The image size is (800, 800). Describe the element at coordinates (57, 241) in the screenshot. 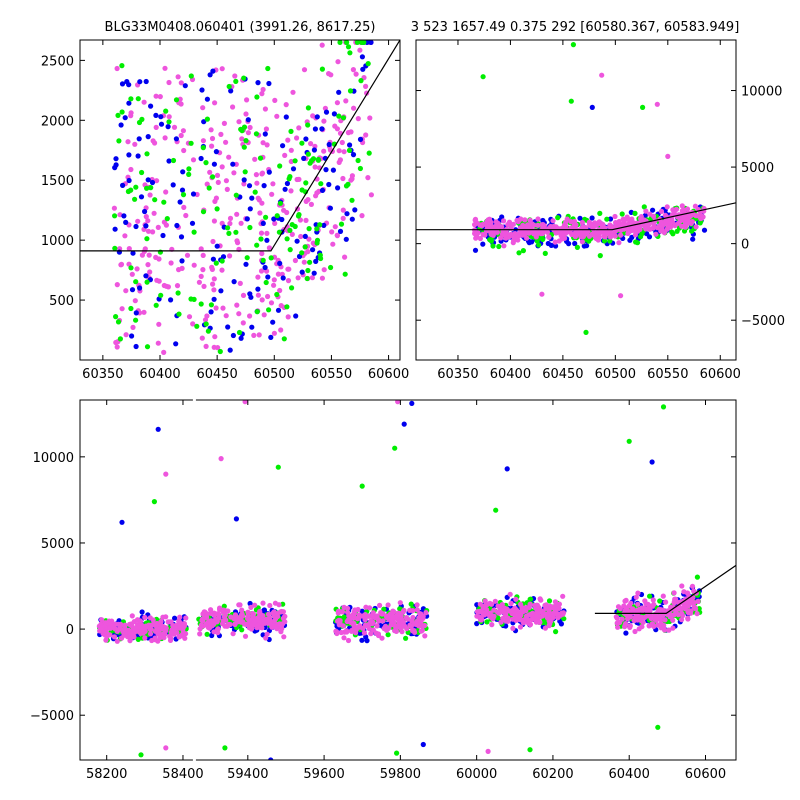

I see `y-tick-label: 1000` at that location.